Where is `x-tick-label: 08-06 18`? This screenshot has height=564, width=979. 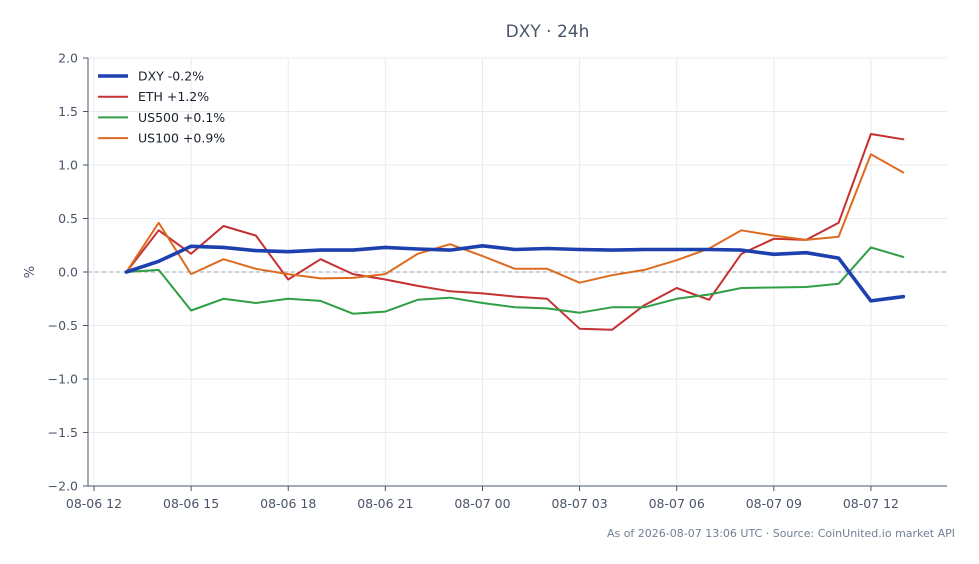 x-tick-label: 08-06 18 is located at coordinates (288, 503).